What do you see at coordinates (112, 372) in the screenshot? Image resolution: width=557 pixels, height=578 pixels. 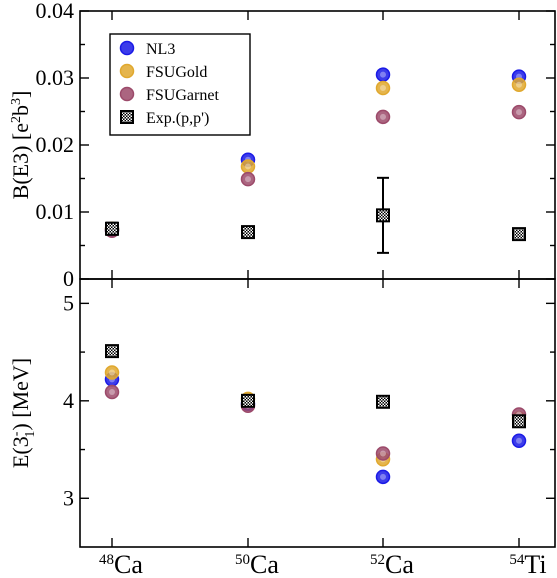 I see `bottom-point-fsugold` at bounding box center [112, 372].